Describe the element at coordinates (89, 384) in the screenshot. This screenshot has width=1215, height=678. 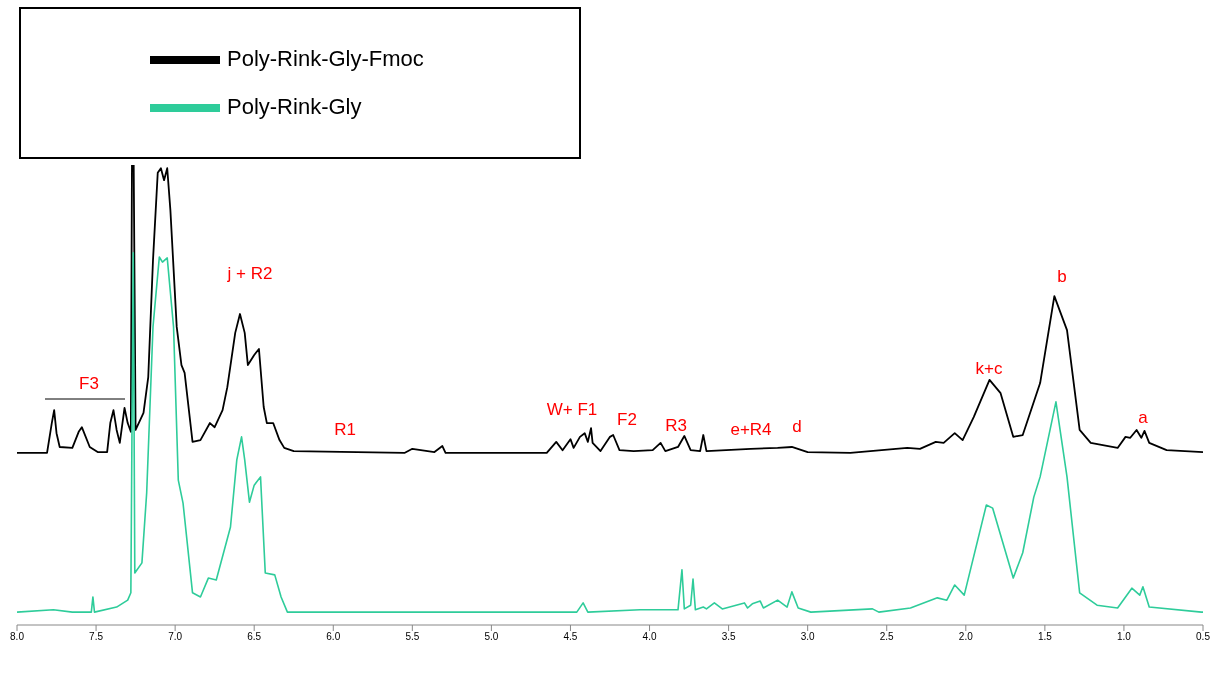
I see `annotation: F3` at that location.